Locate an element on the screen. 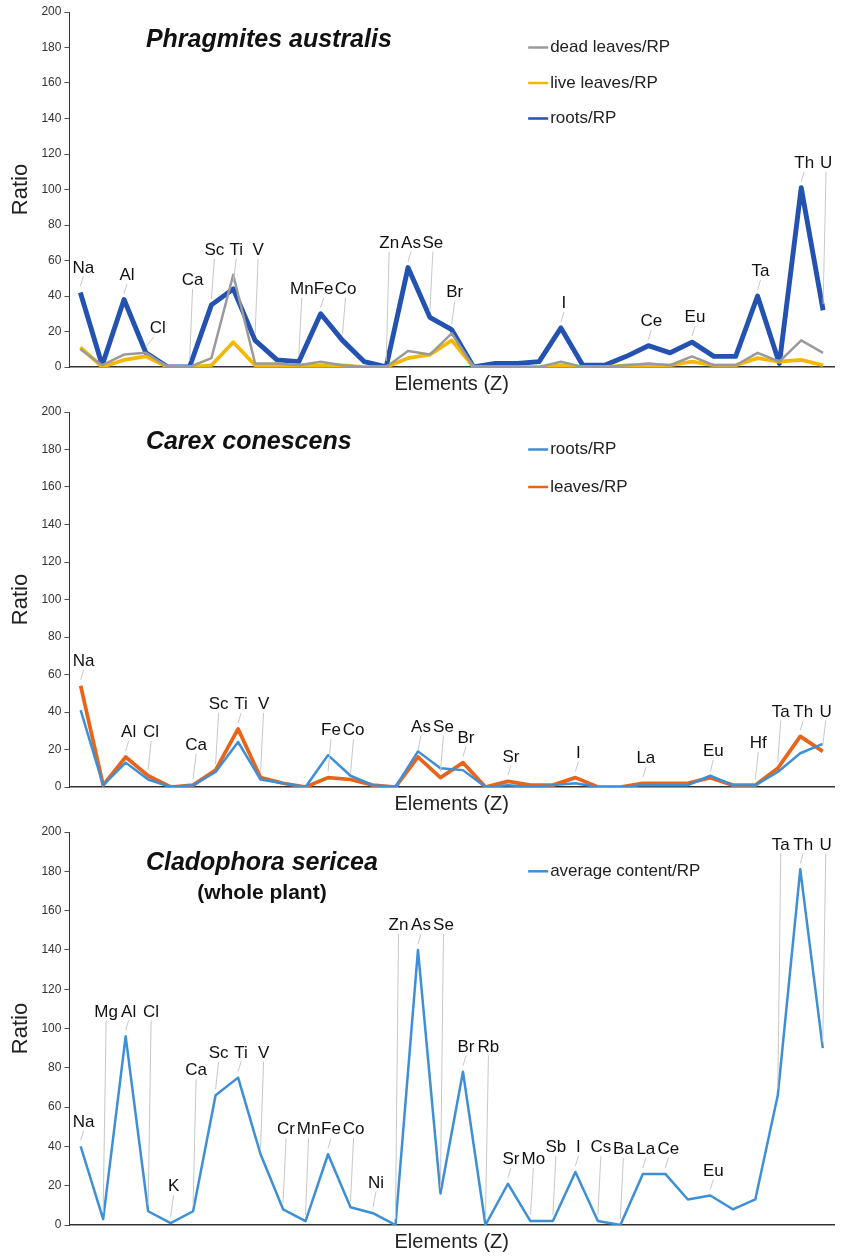 The width and height of the screenshot is (848, 1258). legend-label: roots/RP is located at coordinates (583, 449).